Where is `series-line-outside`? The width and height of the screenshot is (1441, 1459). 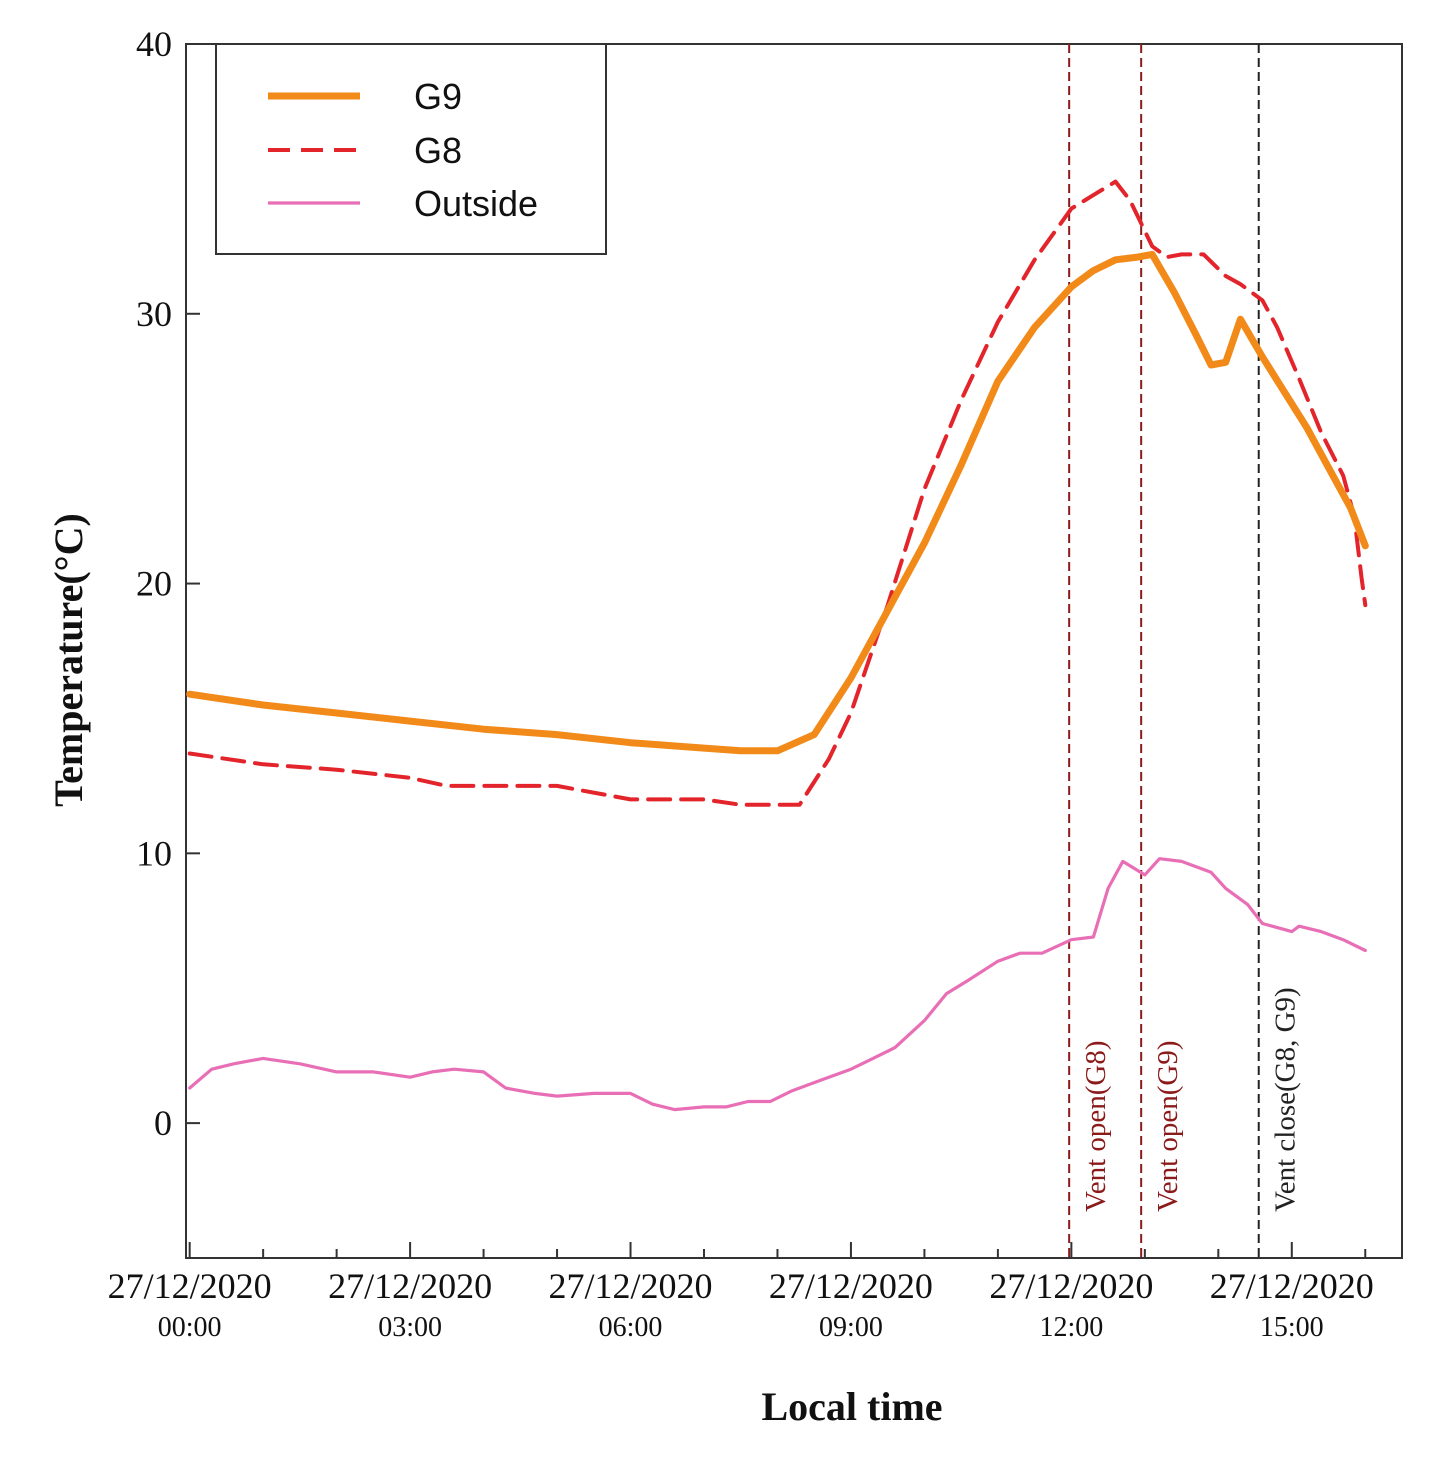 series-line-outside is located at coordinates (777, 984).